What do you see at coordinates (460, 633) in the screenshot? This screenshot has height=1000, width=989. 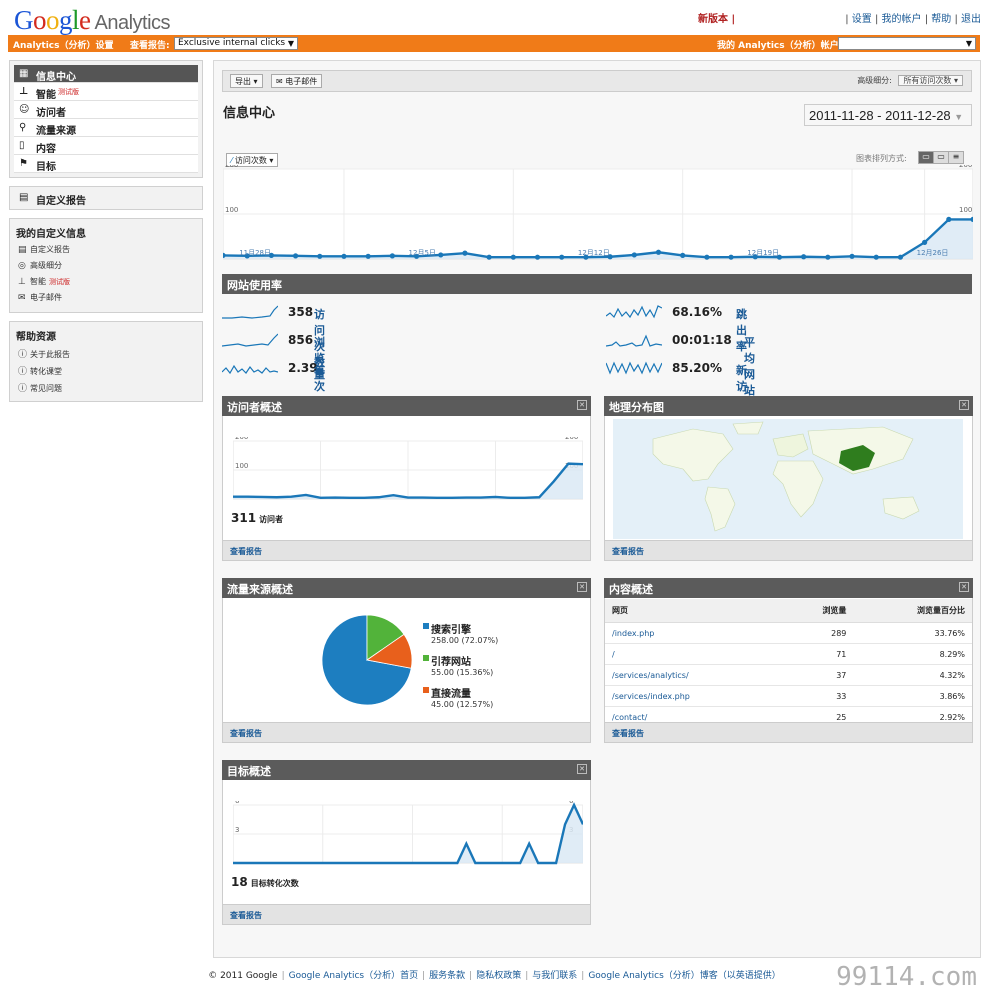 I see `legend-search-engines: 搜索引擎 258.00 (72.07%)` at bounding box center [460, 633].